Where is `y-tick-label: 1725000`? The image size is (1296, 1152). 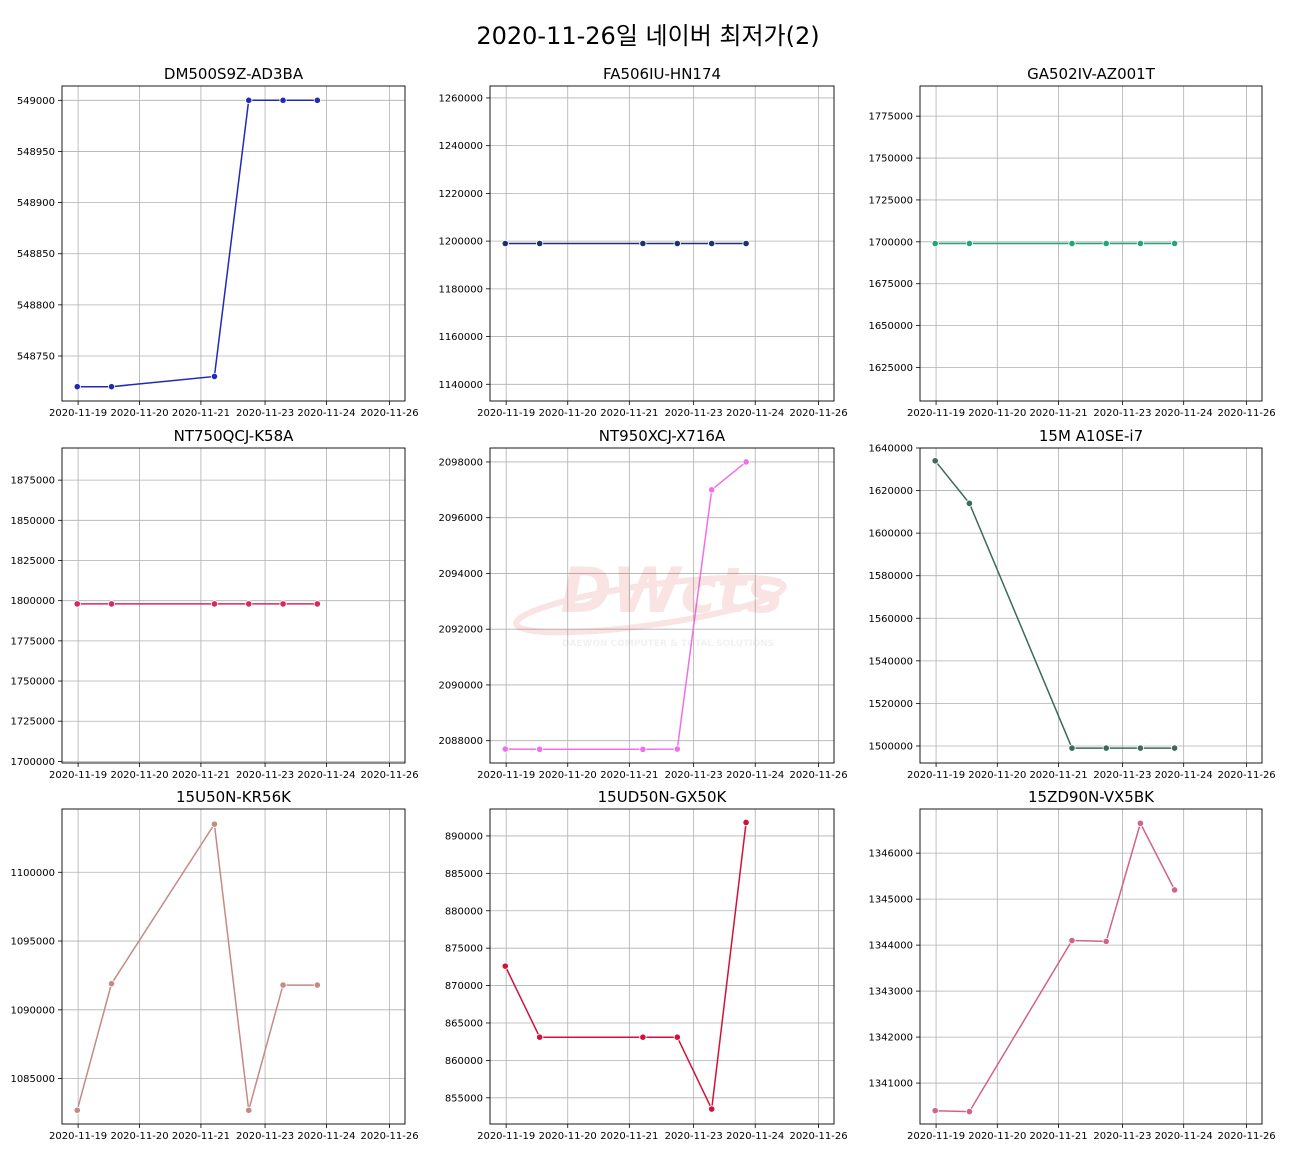
y-tick-label: 1725000 is located at coordinates (32, 722).